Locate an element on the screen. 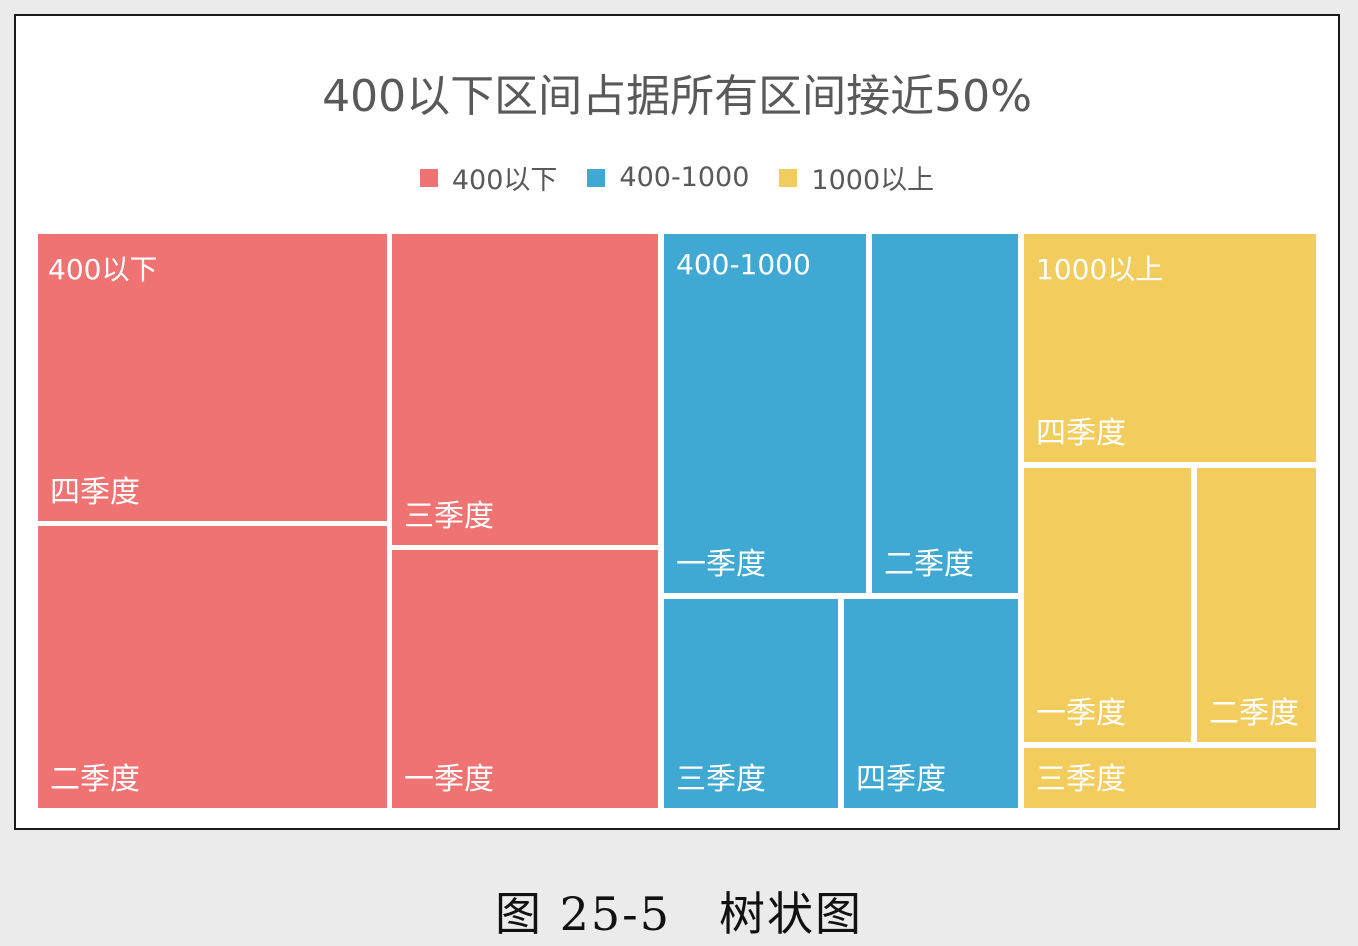 The image size is (1358, 946). legend-item-2: 1000以上 is located at coordinates (856, 177).